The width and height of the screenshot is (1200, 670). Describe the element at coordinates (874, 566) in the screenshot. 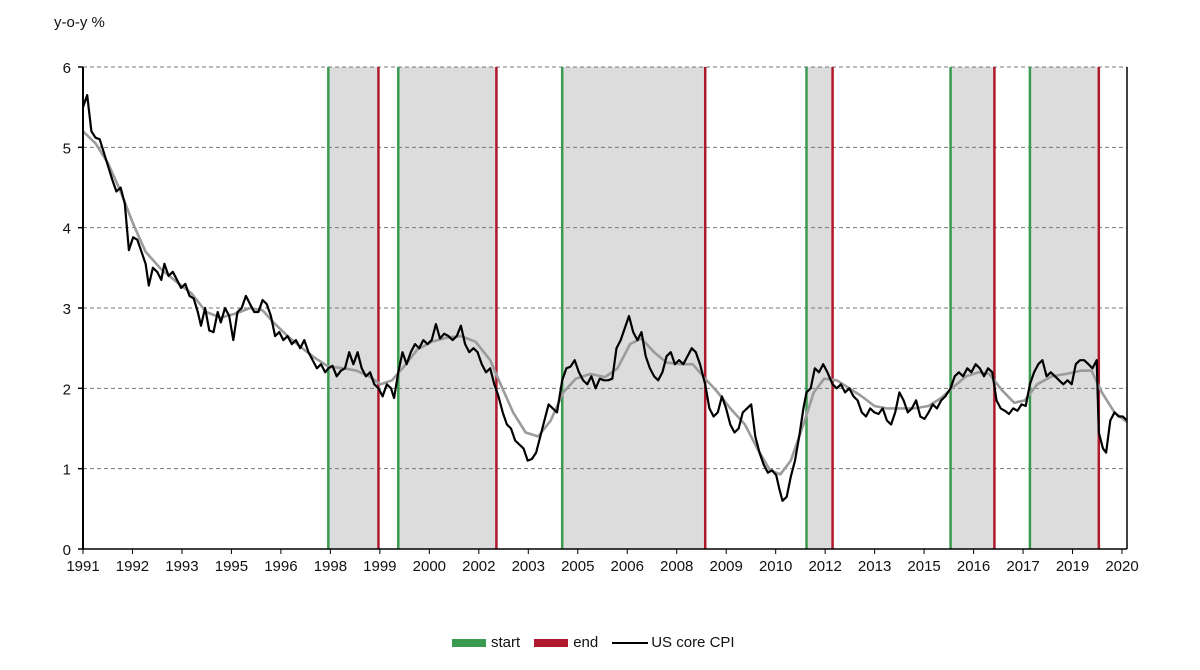

I see `x-tick-label: 2013` at that location.